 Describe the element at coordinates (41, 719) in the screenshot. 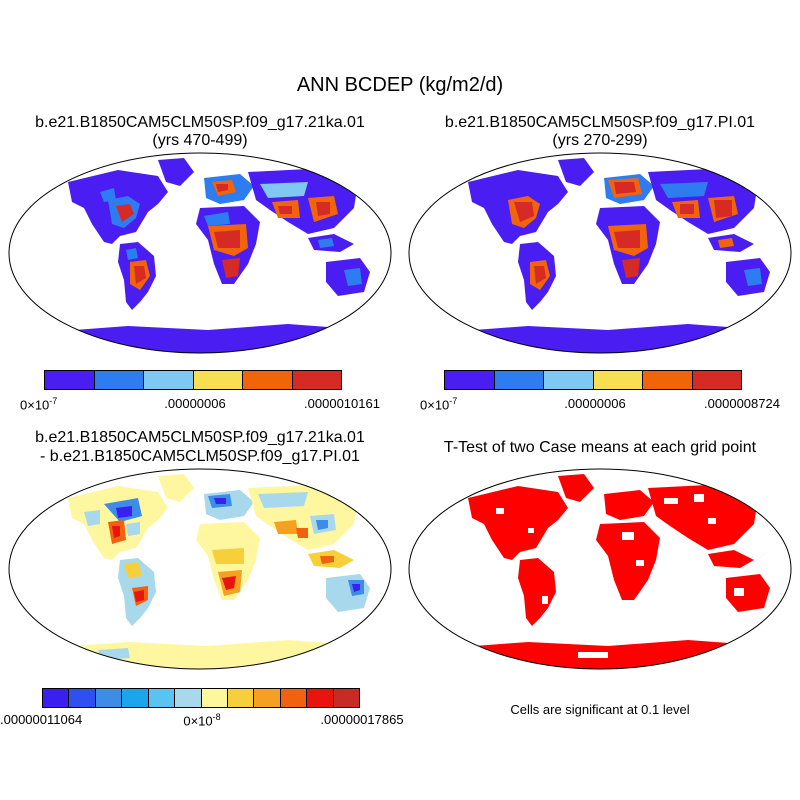

I see `diff-colorbar-label-left: .00000011064` at that location.